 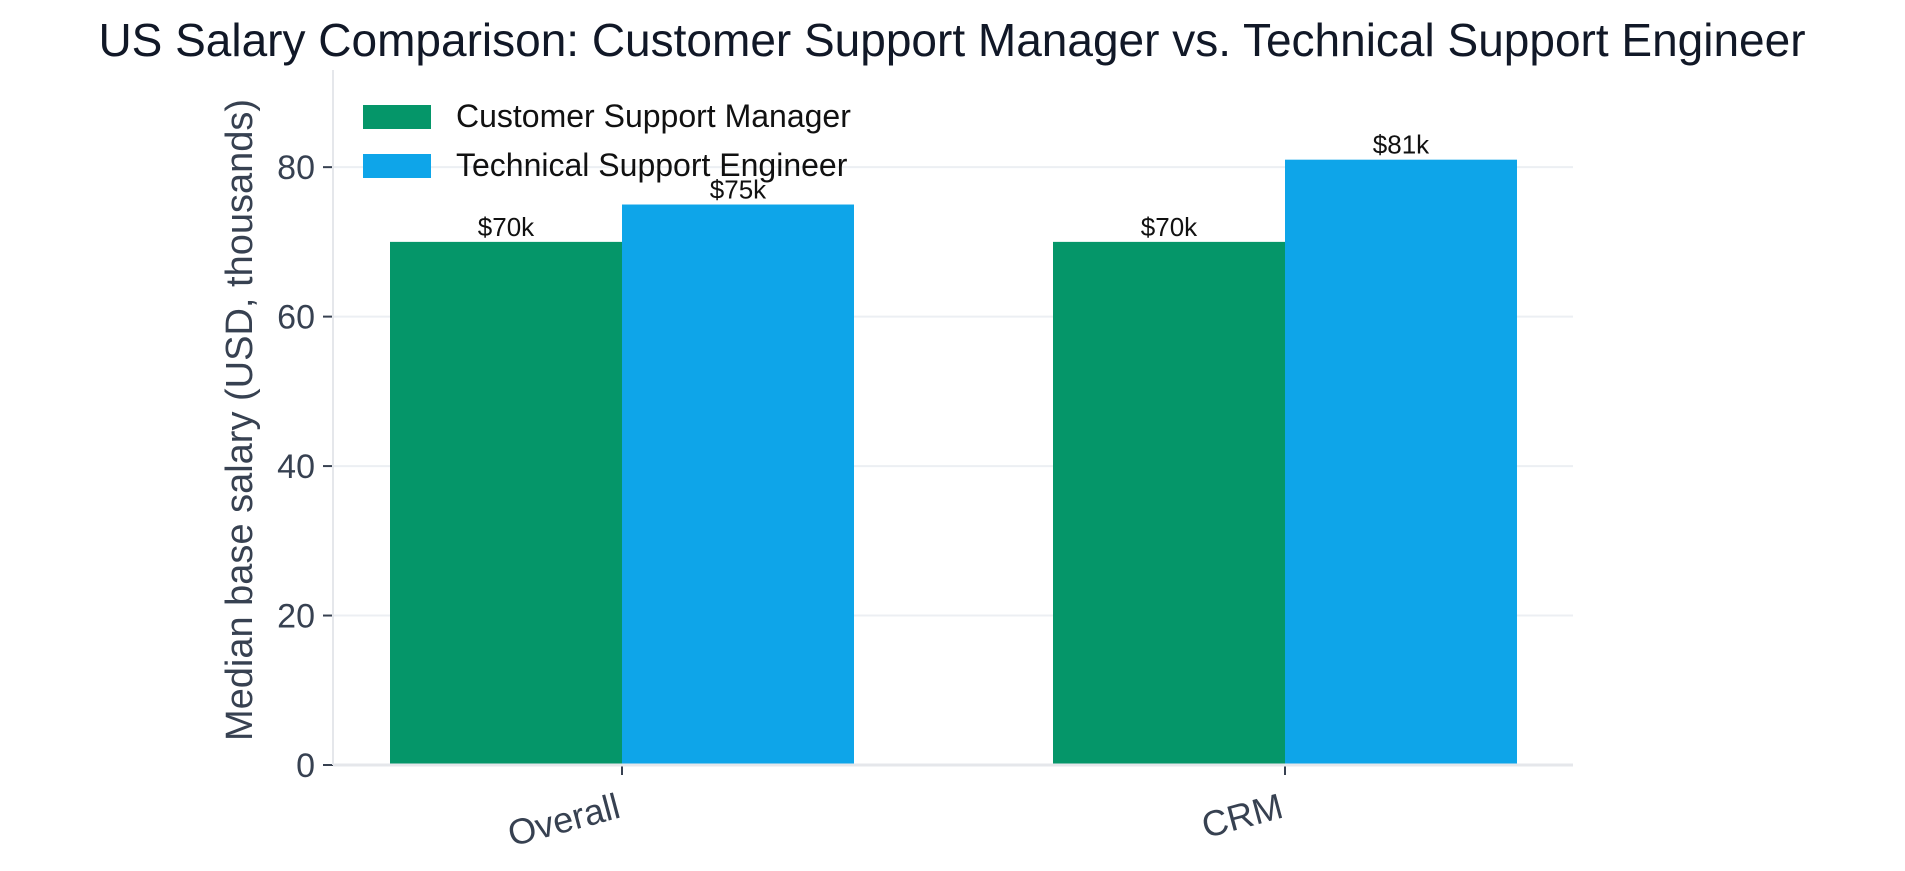 I want to click on bar-overall-customer-support-manager, so click(x=506, y=503).